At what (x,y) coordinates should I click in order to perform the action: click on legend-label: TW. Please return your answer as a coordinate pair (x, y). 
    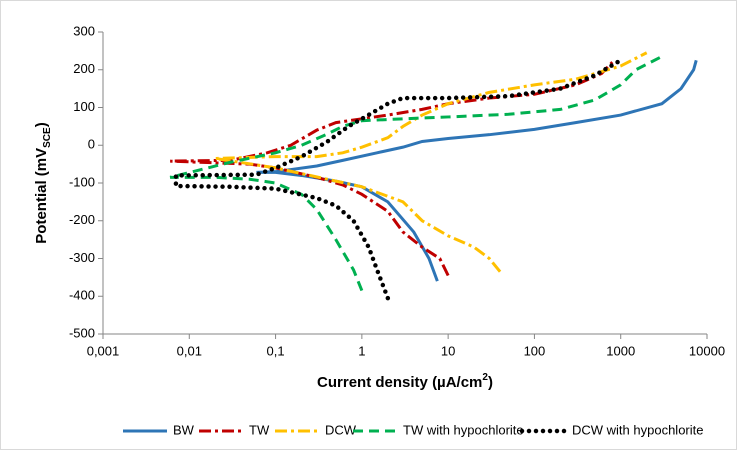
    Looking at the image, I should click on (259, 429).